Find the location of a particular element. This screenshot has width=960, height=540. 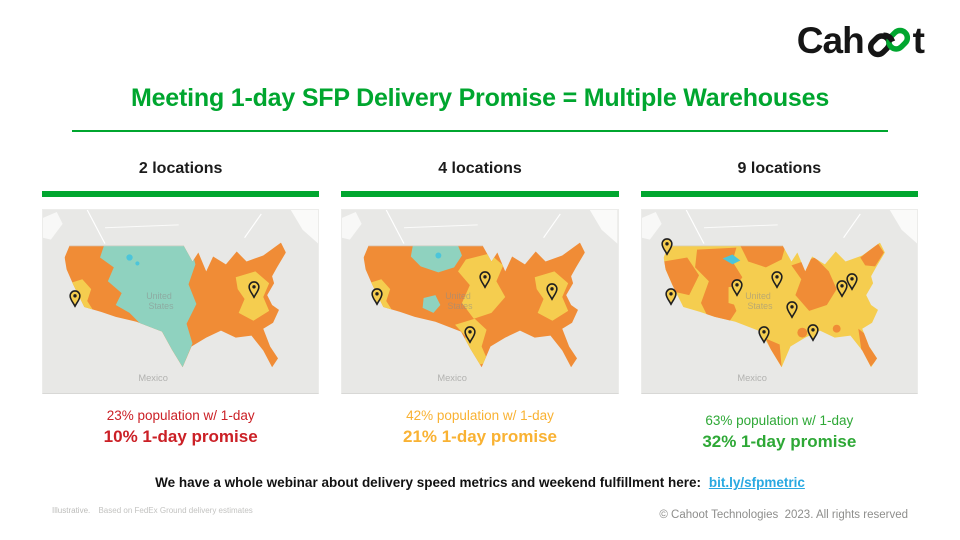

logo-text-right: t is located at coordinates (918, 40).